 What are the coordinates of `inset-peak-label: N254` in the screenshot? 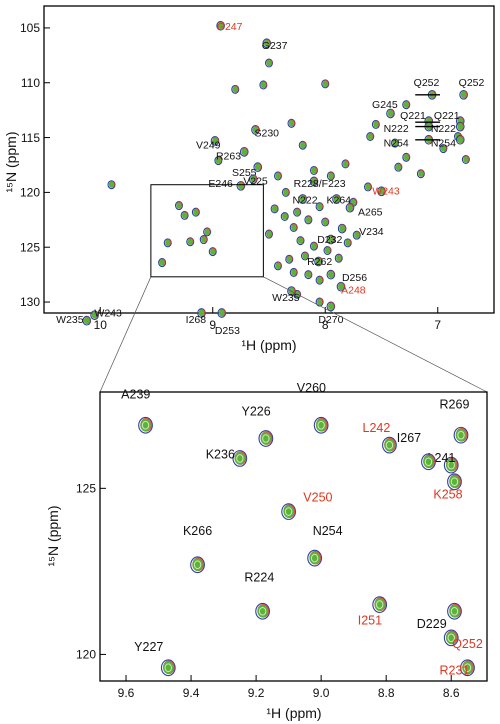 It's located at (328, 531).